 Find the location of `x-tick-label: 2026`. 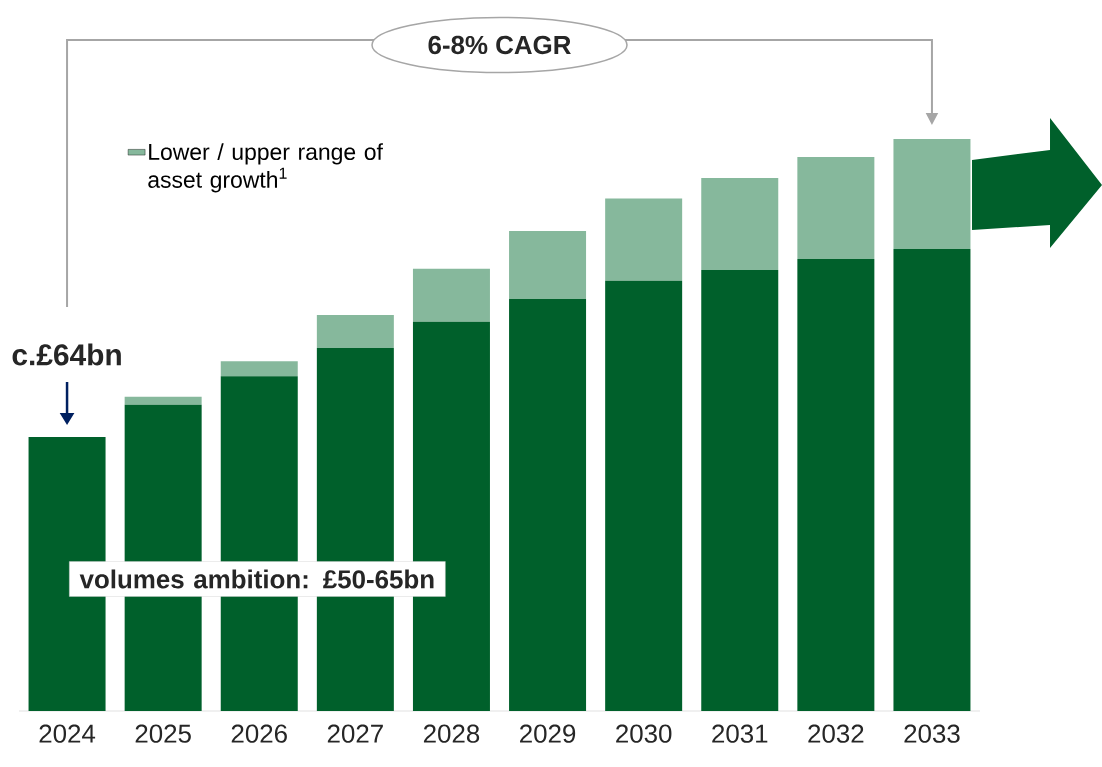

x-tick-label: 2026 is located at coordinates (259, 733).